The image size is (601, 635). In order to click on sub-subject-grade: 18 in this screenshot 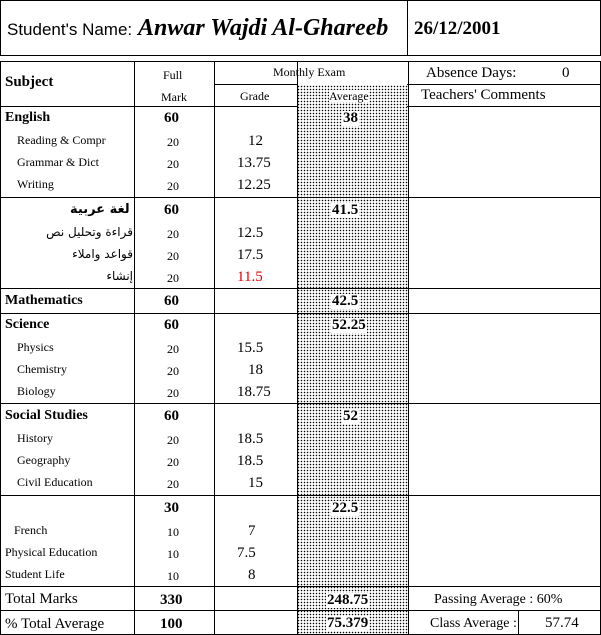, I will do `click(255, 370)`.